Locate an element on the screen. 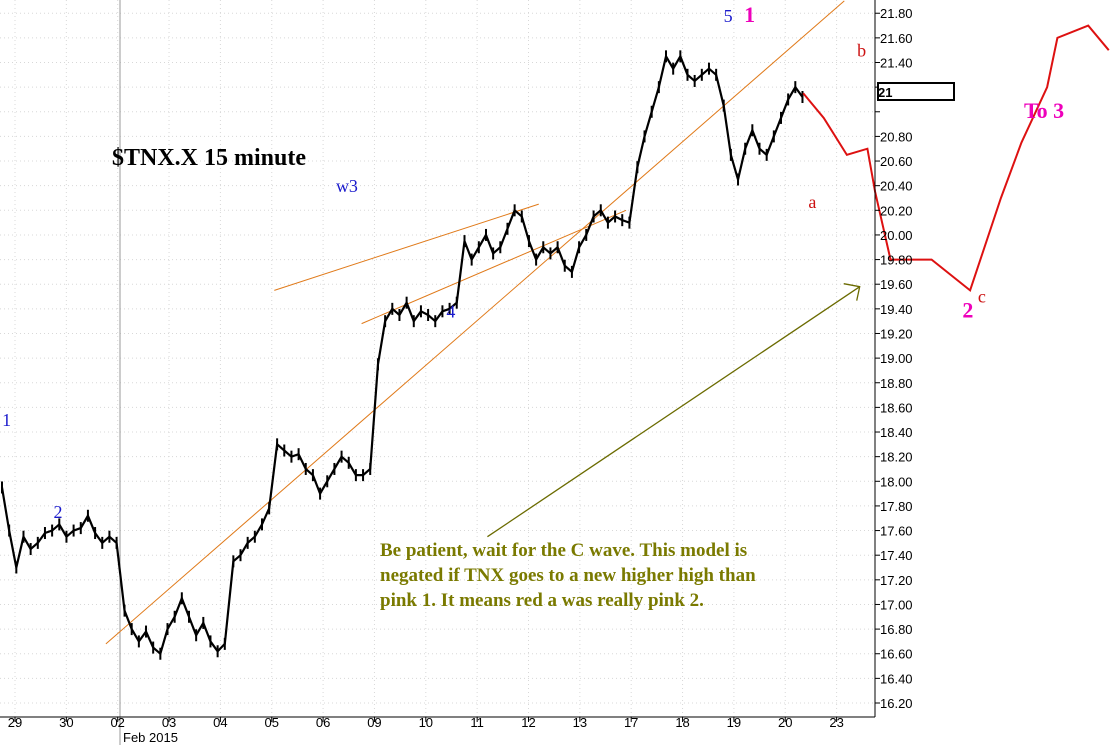 The width and height of the screenshot is (1112, 745). x-tick-label: 11 is located at coordinates (477, 722).